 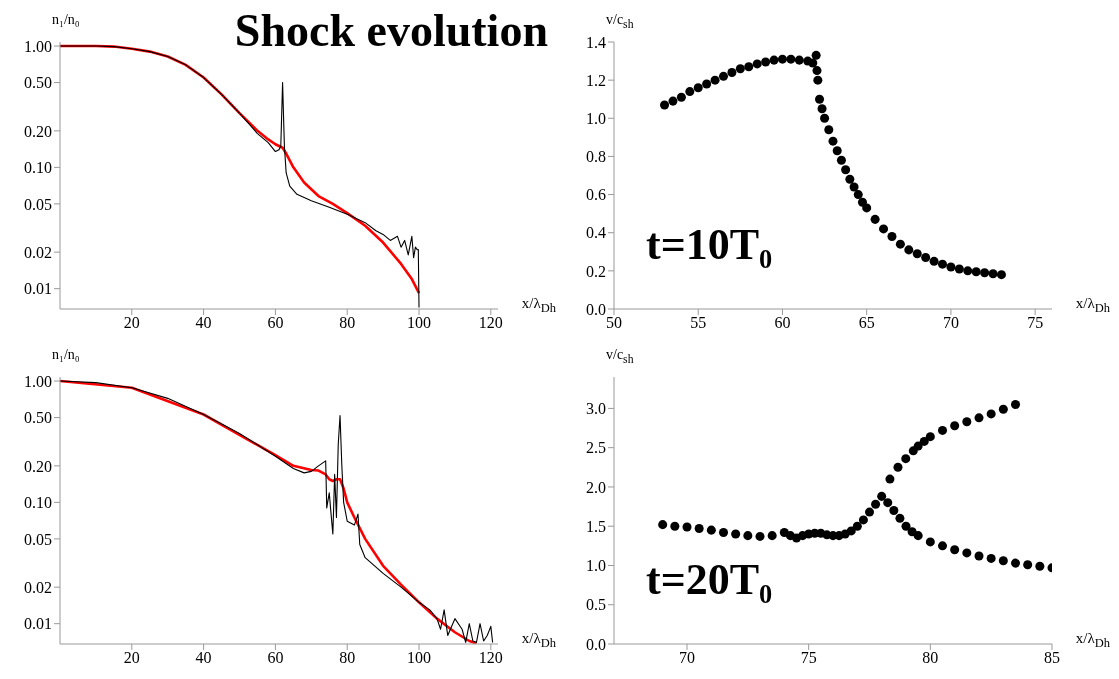 I want to click on x-tick-label: 50, so click(x=614, y=323).